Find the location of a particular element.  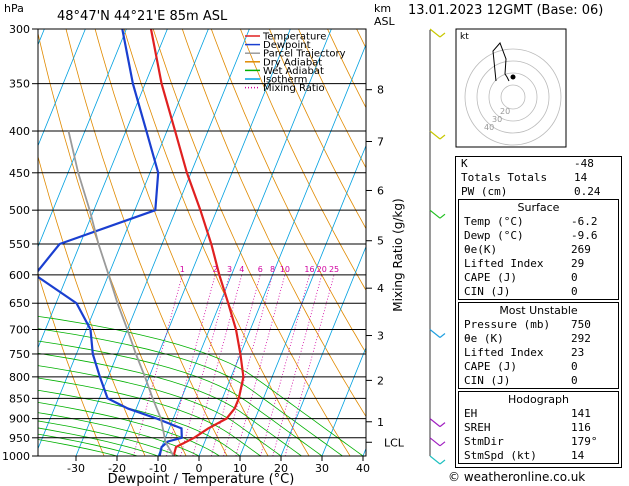

pressure-label: 900 is located at coordinates (19, 419).